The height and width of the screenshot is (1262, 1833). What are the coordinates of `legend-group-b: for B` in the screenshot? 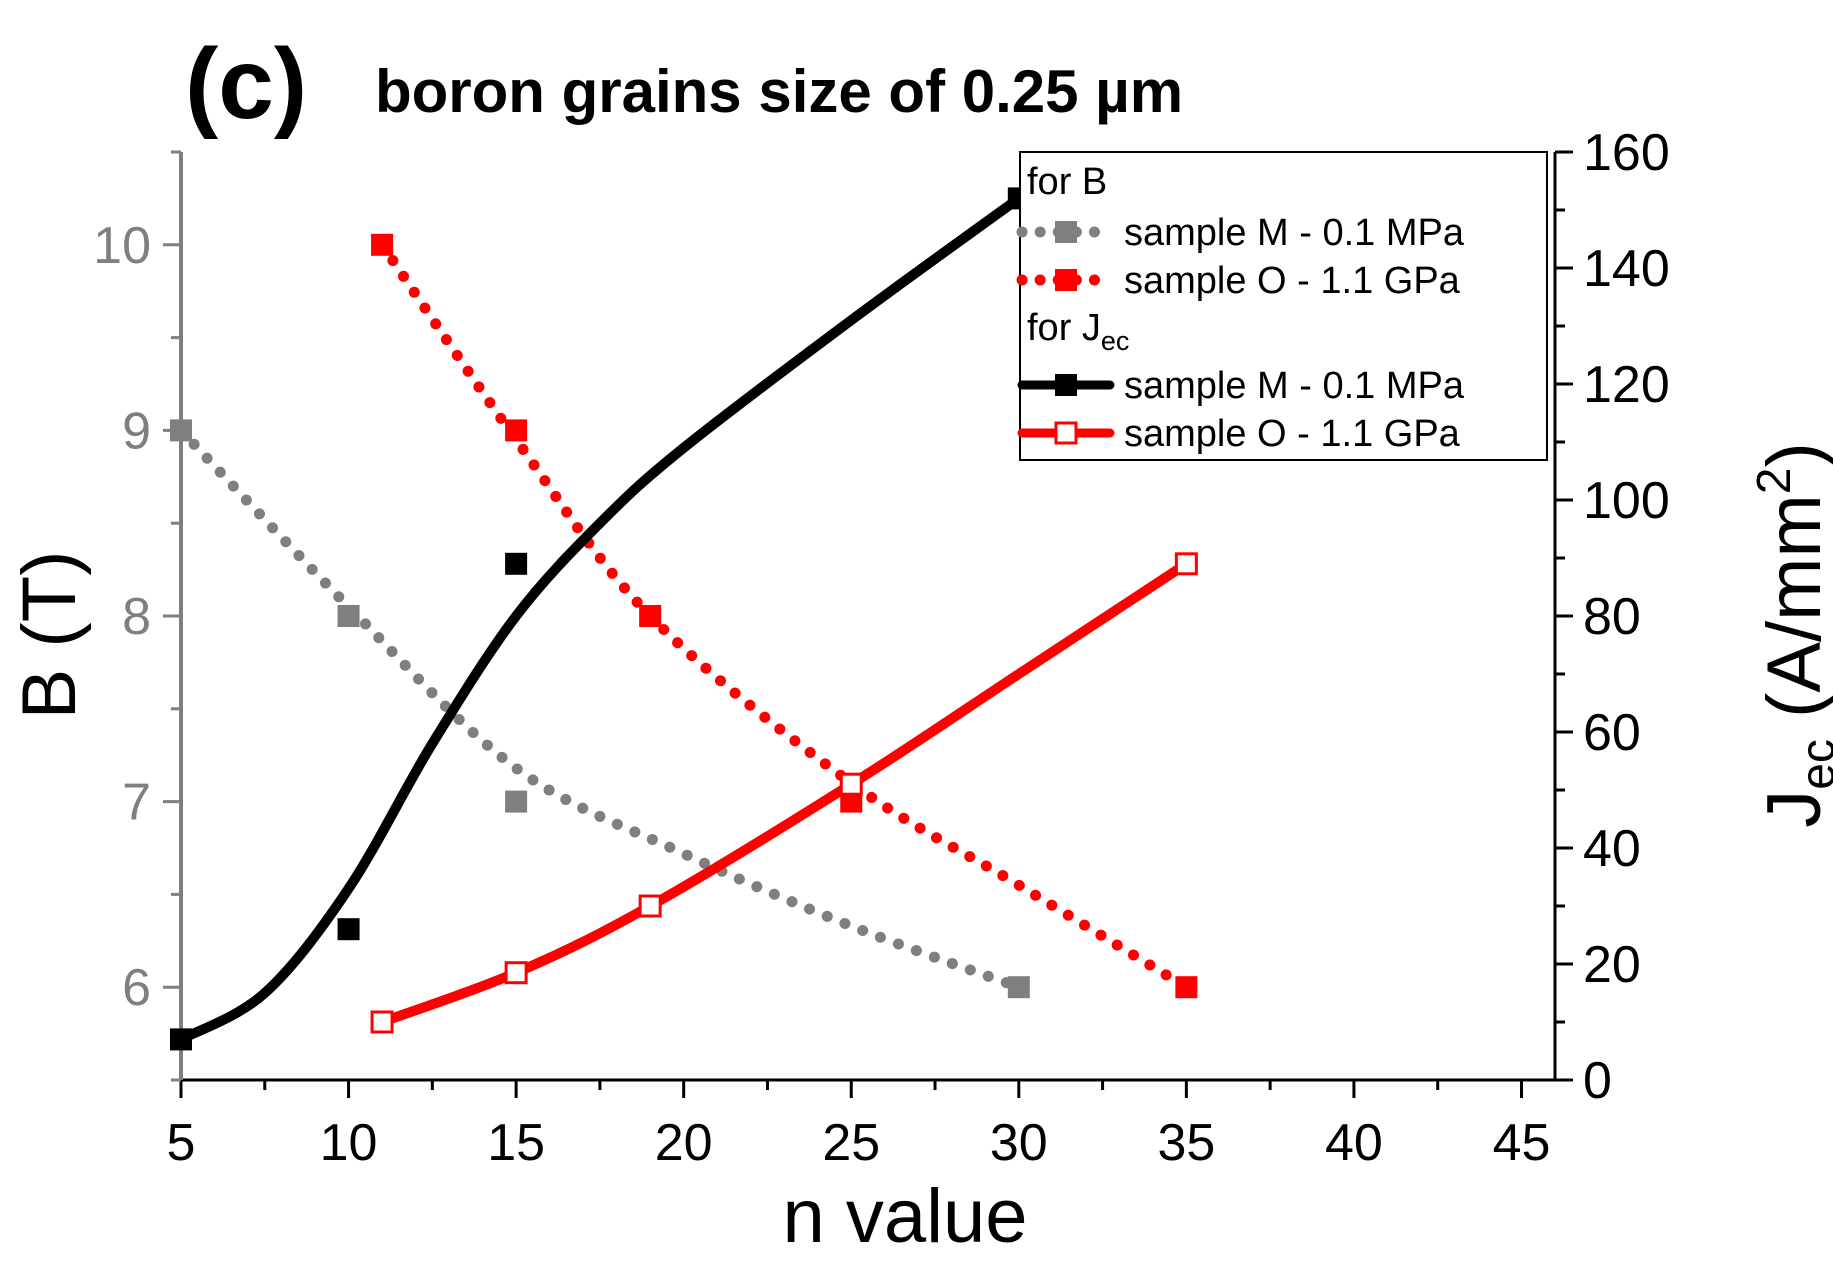 It's located at (1067, 182).